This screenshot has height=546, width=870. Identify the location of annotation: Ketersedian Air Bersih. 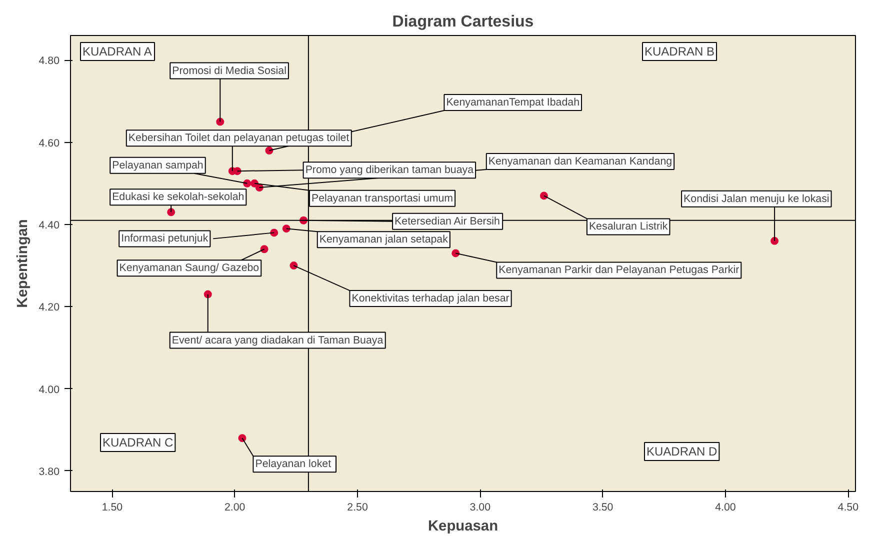
(447, 221).